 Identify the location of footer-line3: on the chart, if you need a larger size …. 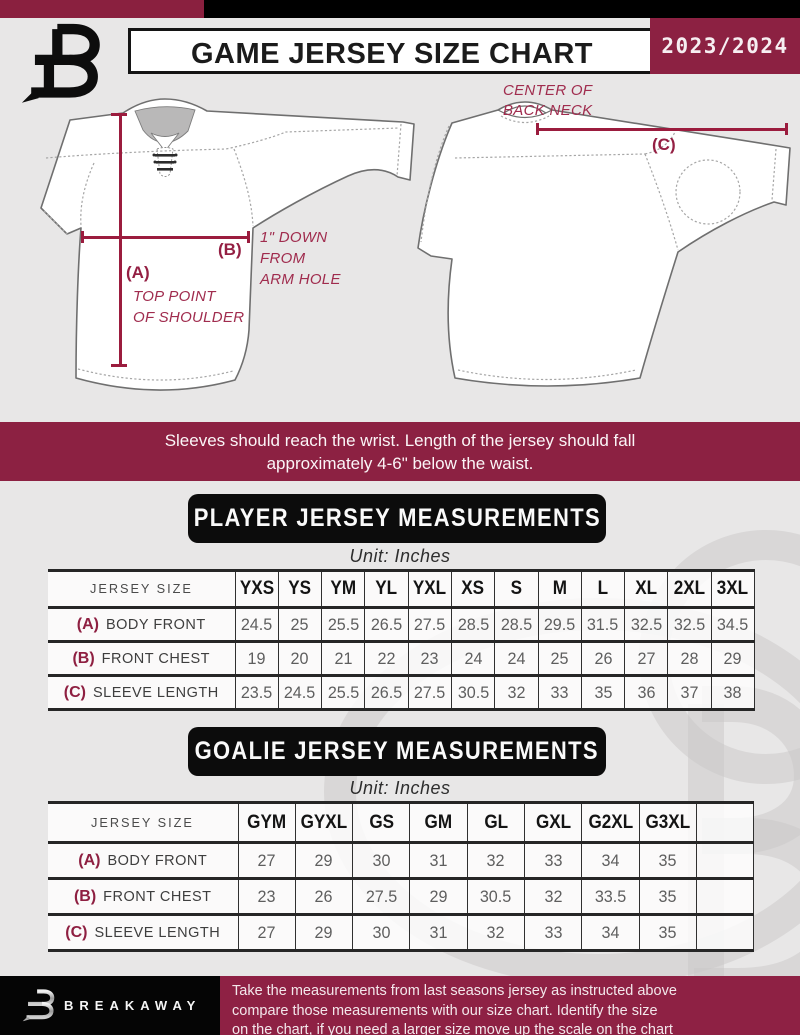
(452, 1028).